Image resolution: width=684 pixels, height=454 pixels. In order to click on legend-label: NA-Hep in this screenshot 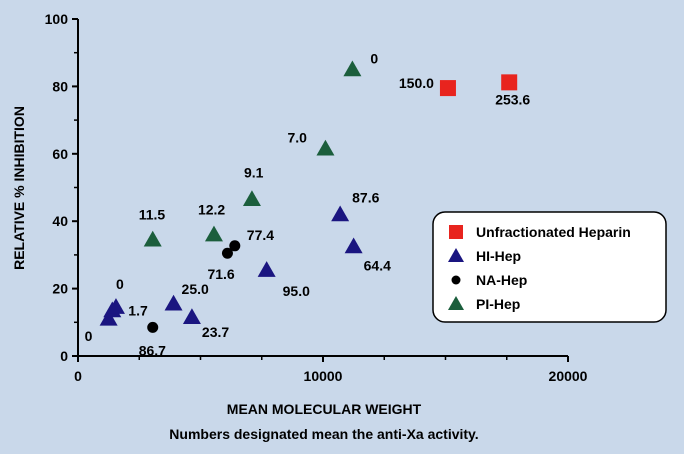, I will do `click(501, 280)`.